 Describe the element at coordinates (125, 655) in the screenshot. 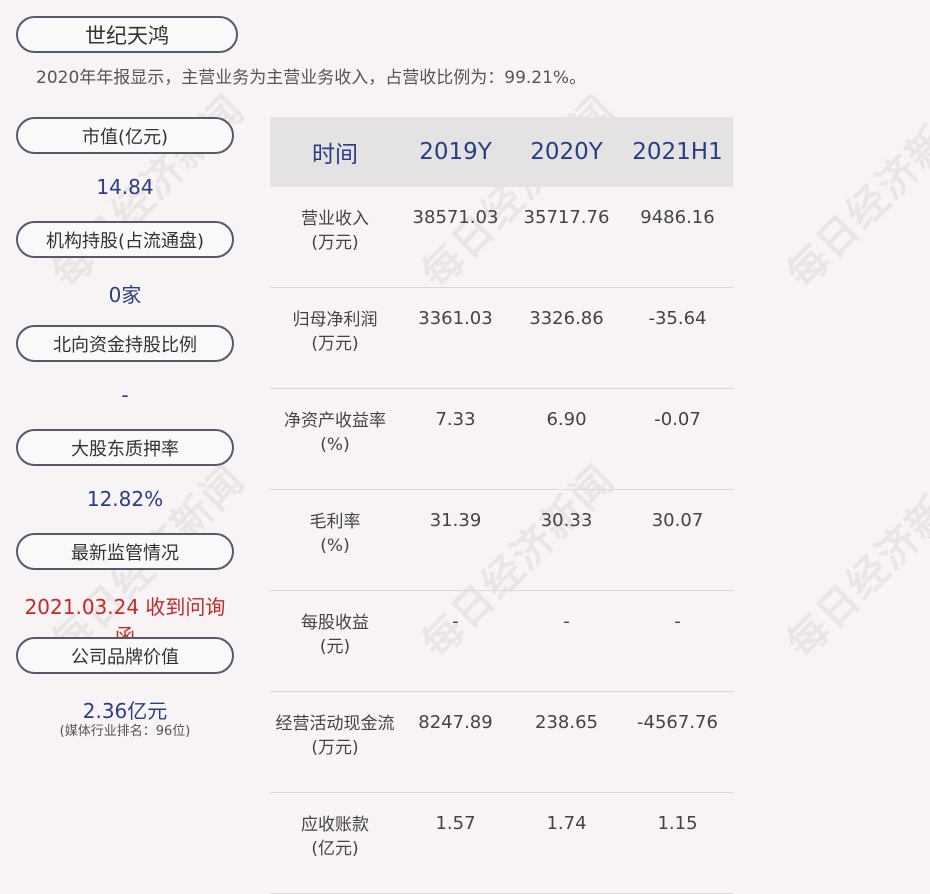

I see `brand-value-label: 公司品牌价值` at that location.